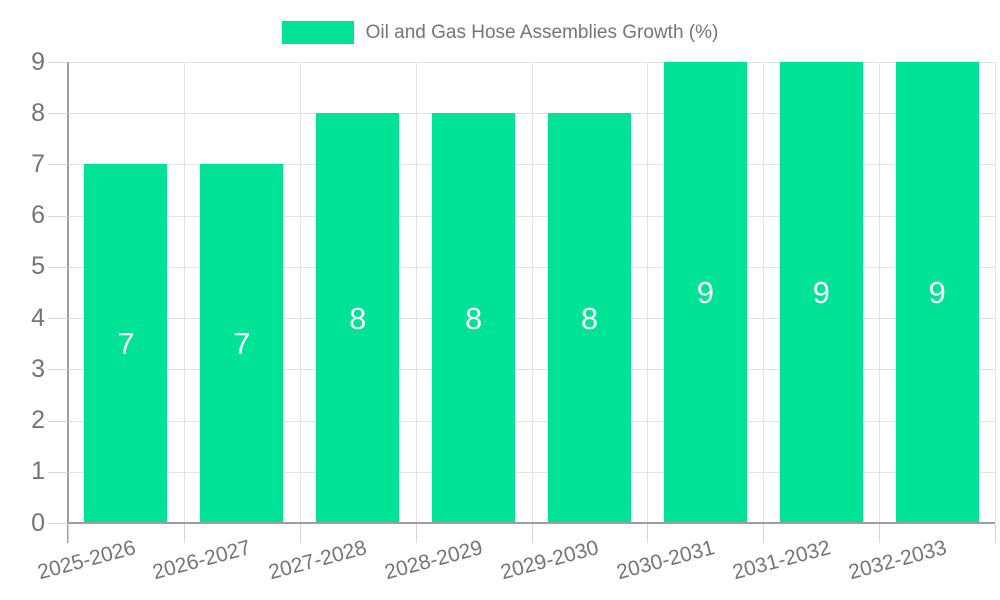 The image size is (1000, 600). Describe the element at coordinates (897, 560) in the screenshot. I see `x-axis-category-label: 2032-2033` at that location.